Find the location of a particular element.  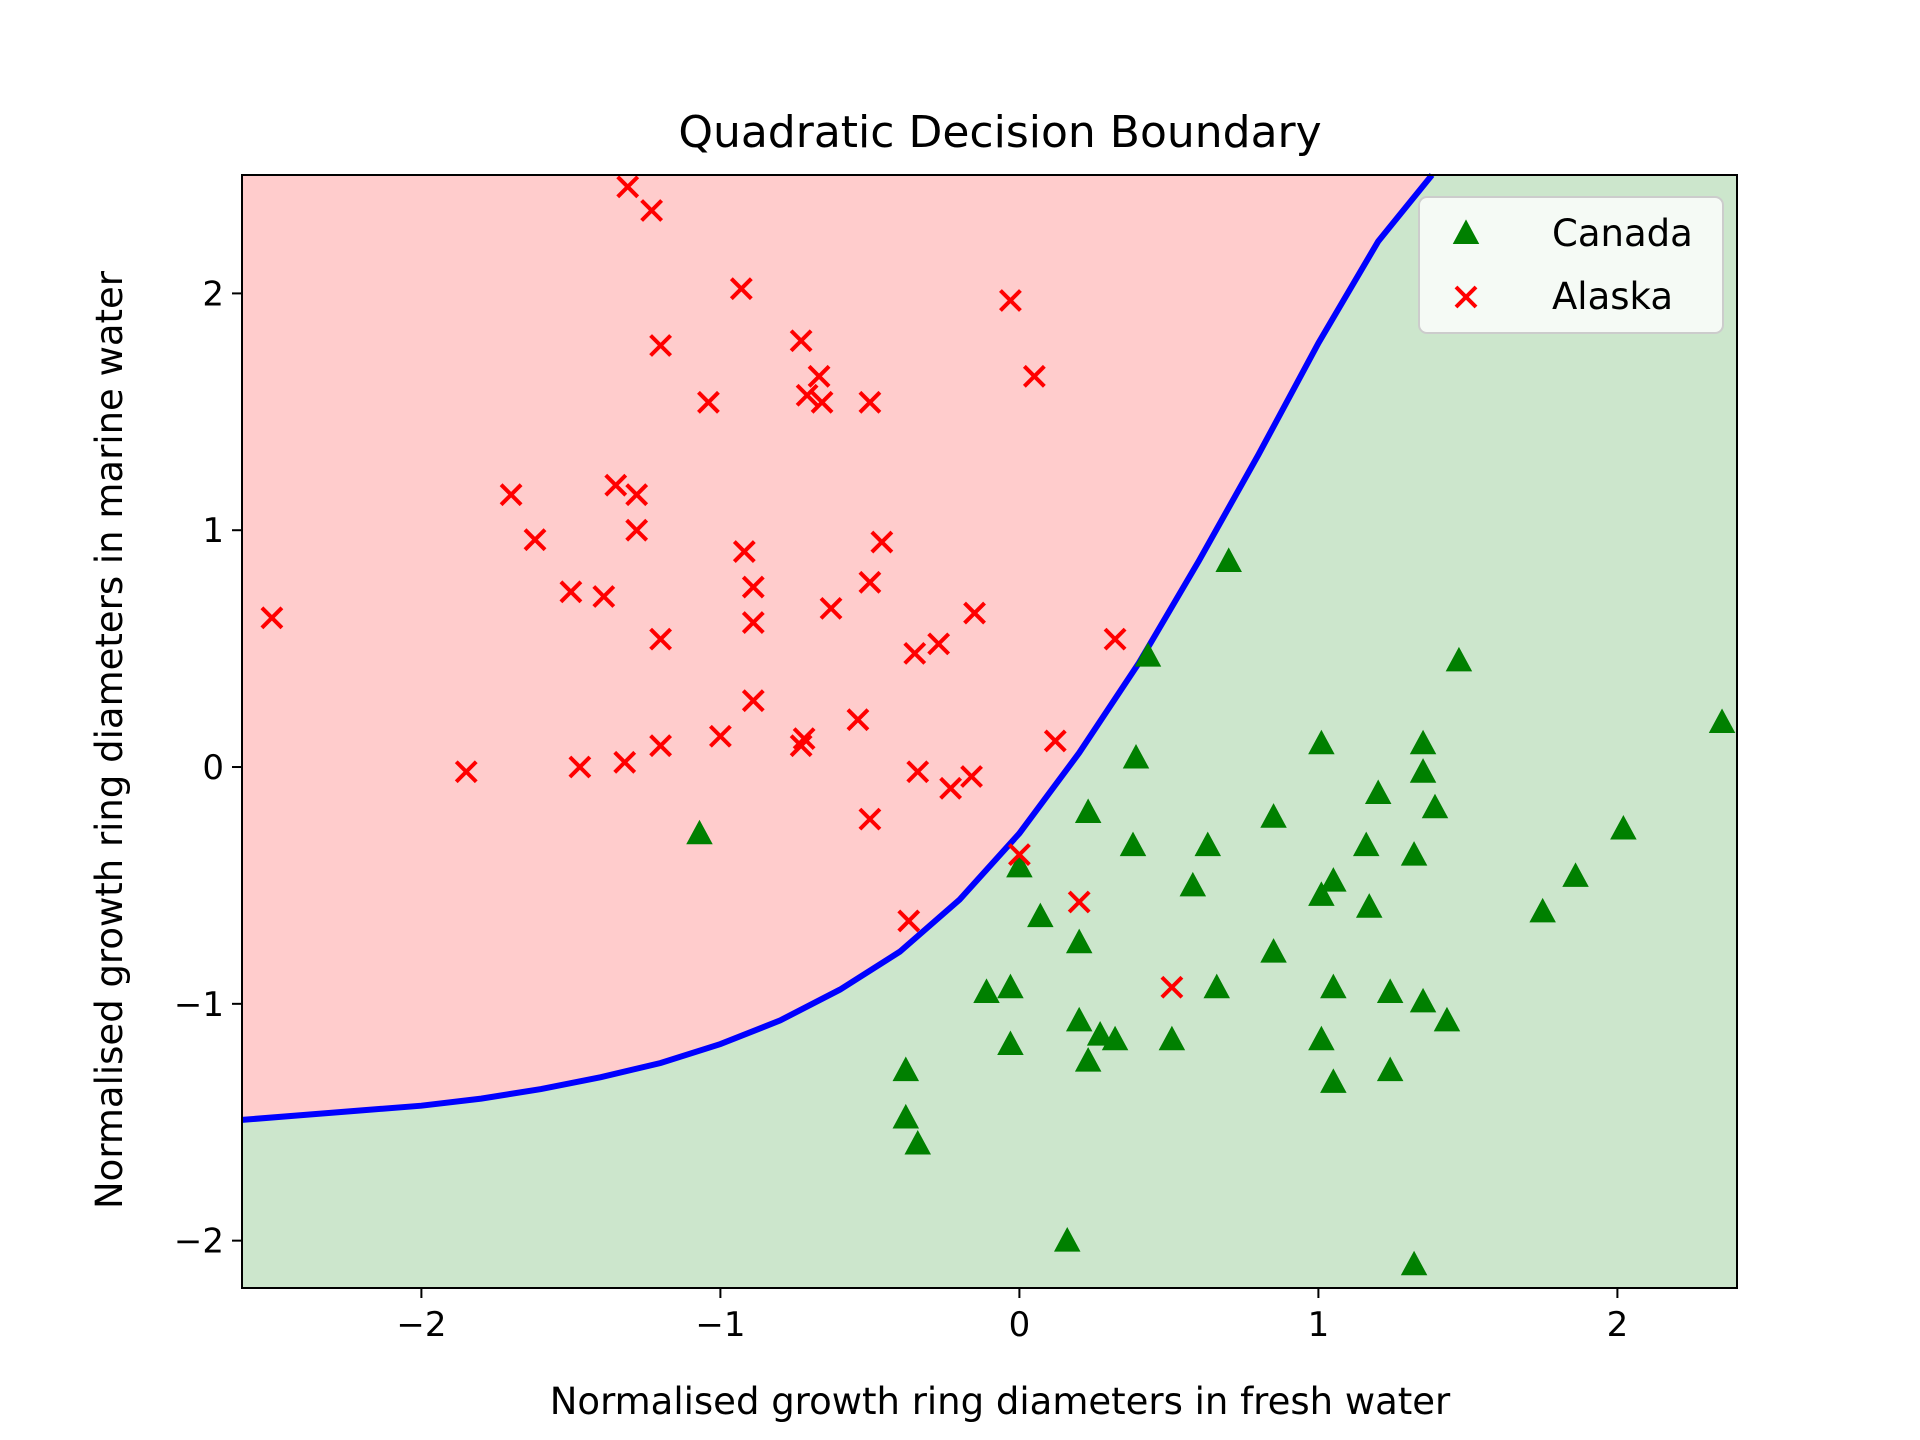

x-tick-label: −1 is located at coordinates (720, 1325).